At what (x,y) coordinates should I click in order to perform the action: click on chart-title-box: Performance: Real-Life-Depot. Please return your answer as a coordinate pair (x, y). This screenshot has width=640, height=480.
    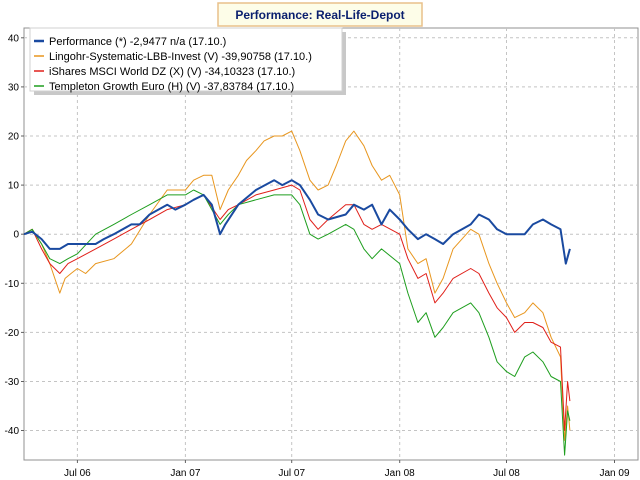
    Looking at the image, I should click on (320, 14).